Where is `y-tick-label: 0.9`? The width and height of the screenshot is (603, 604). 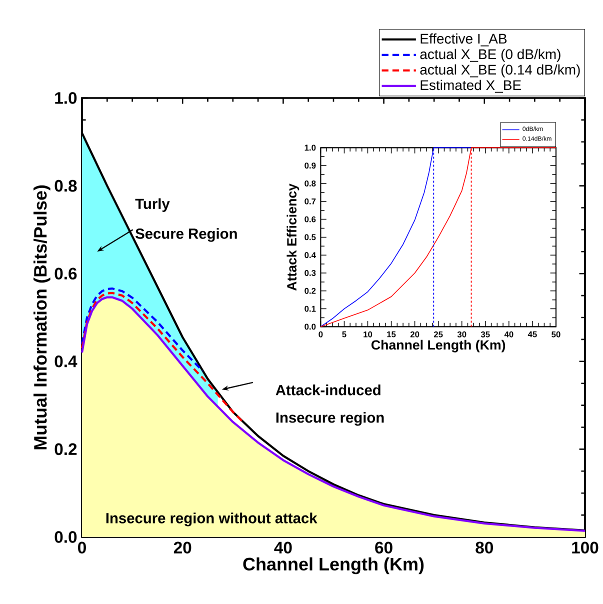
y-tick-label: 0.9 is located at coordinates (310, 165).